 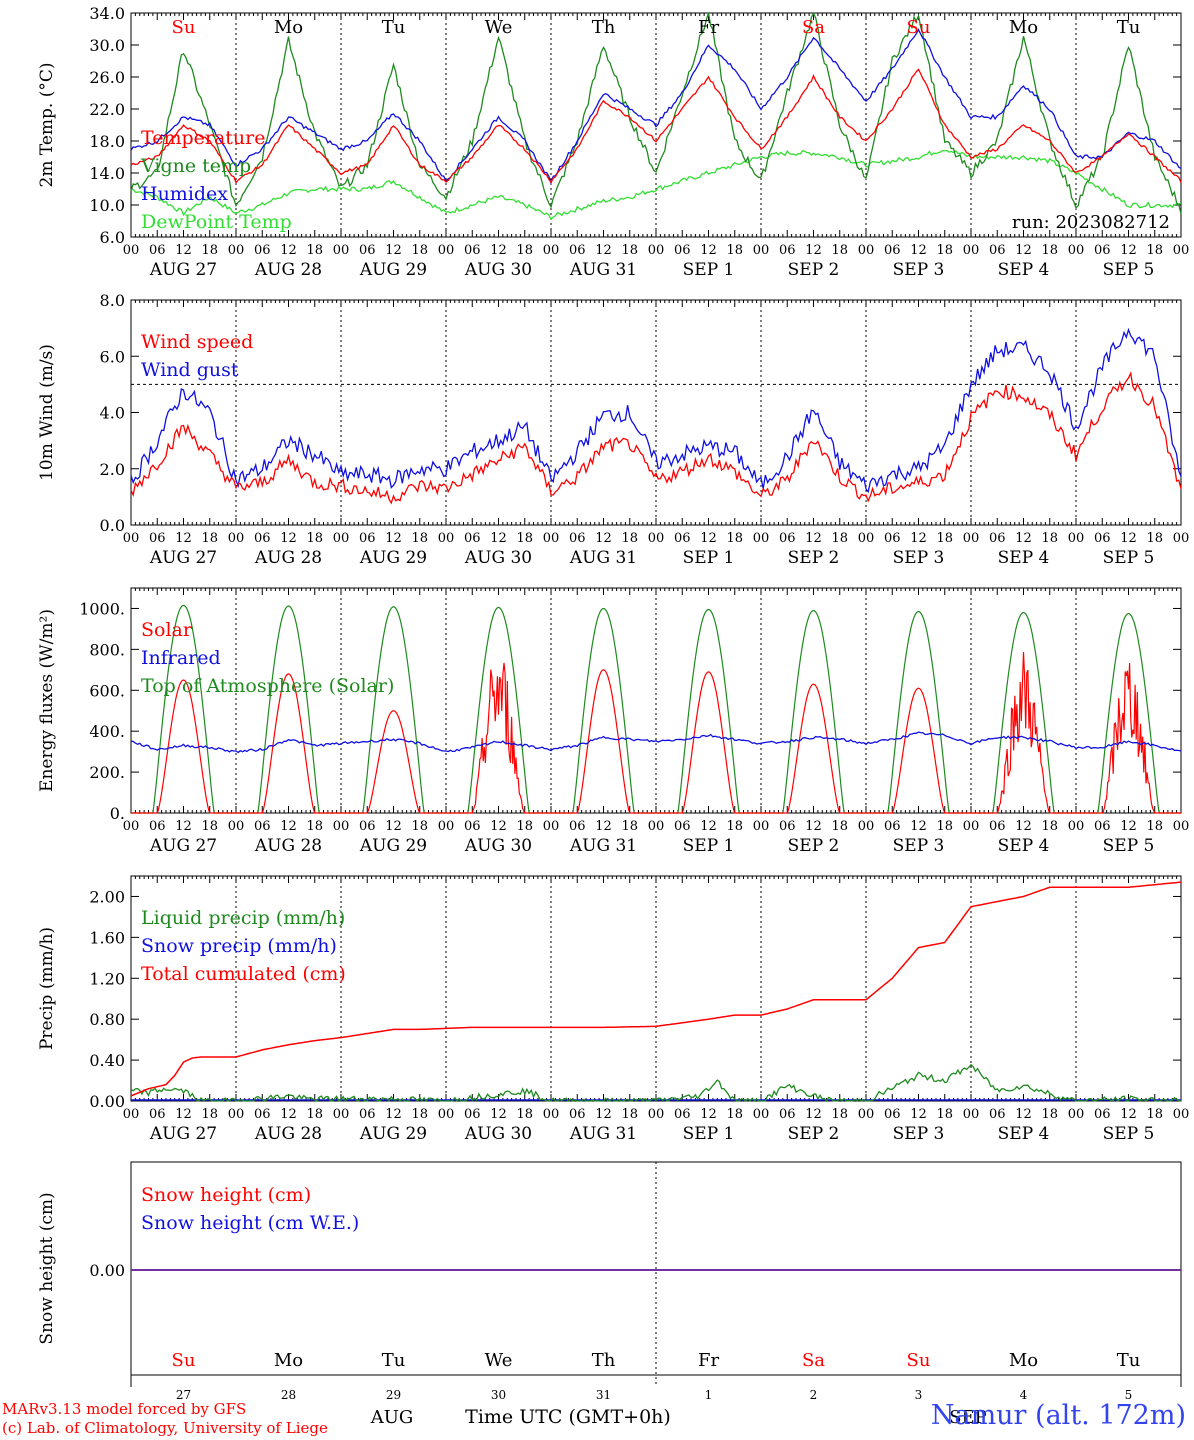 What do you see at coordinates (107, 205) in the screenshot?
I see `y-tick-label: 10.0` at bounding box center [107, 205].